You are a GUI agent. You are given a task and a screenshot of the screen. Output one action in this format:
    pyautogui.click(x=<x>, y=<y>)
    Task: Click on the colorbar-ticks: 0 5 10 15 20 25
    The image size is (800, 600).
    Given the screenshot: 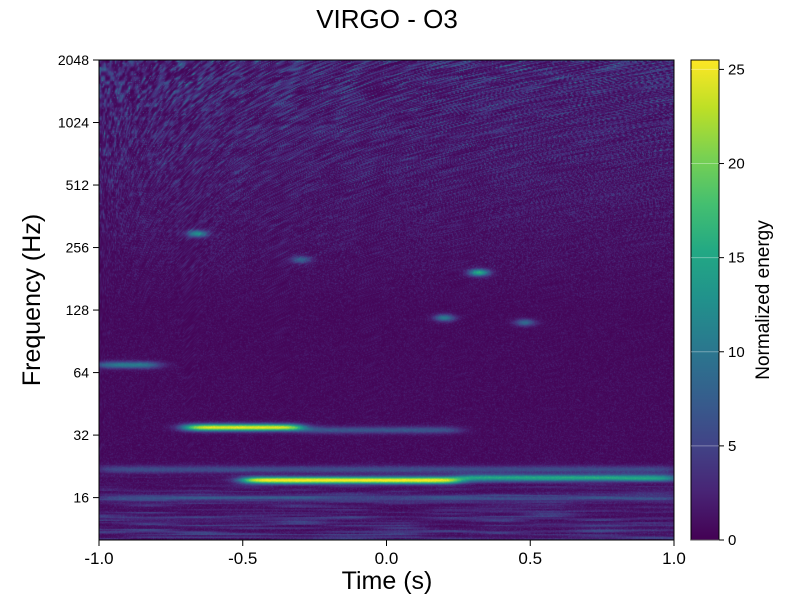 What is the action you would take?
    pyautogui.click(x=718, y=305)
    